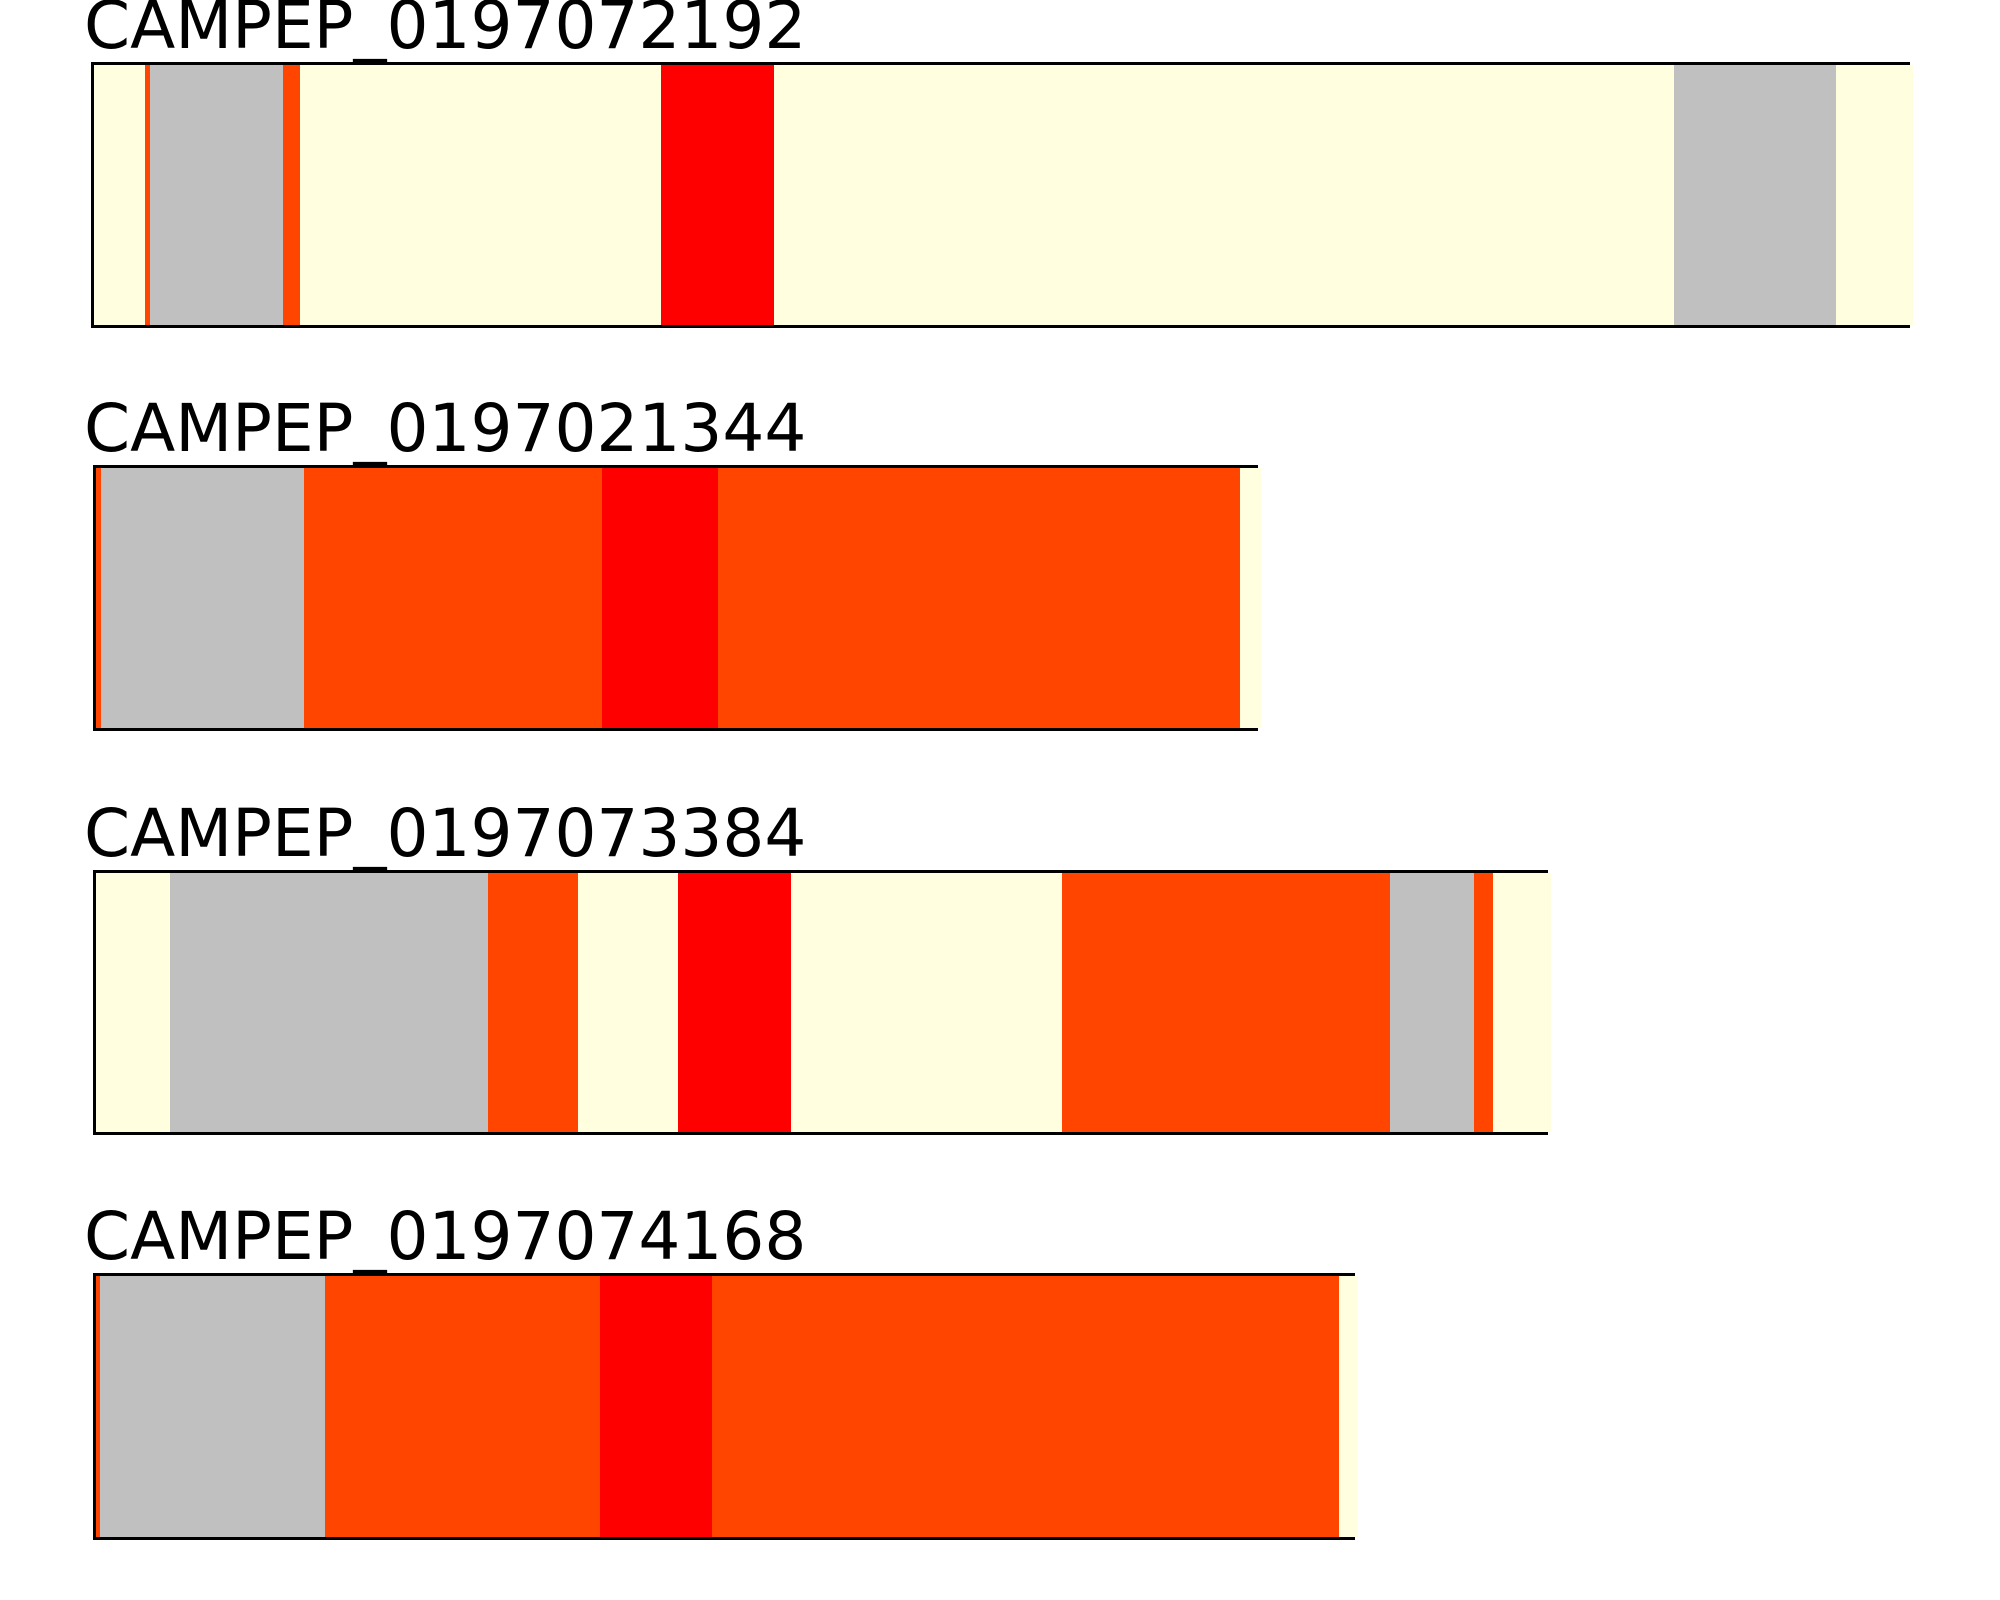  Describe the element at coordinates (445, 1236) in the screenshot. I see `track-title: CAMPEP_0197074168` at that location.